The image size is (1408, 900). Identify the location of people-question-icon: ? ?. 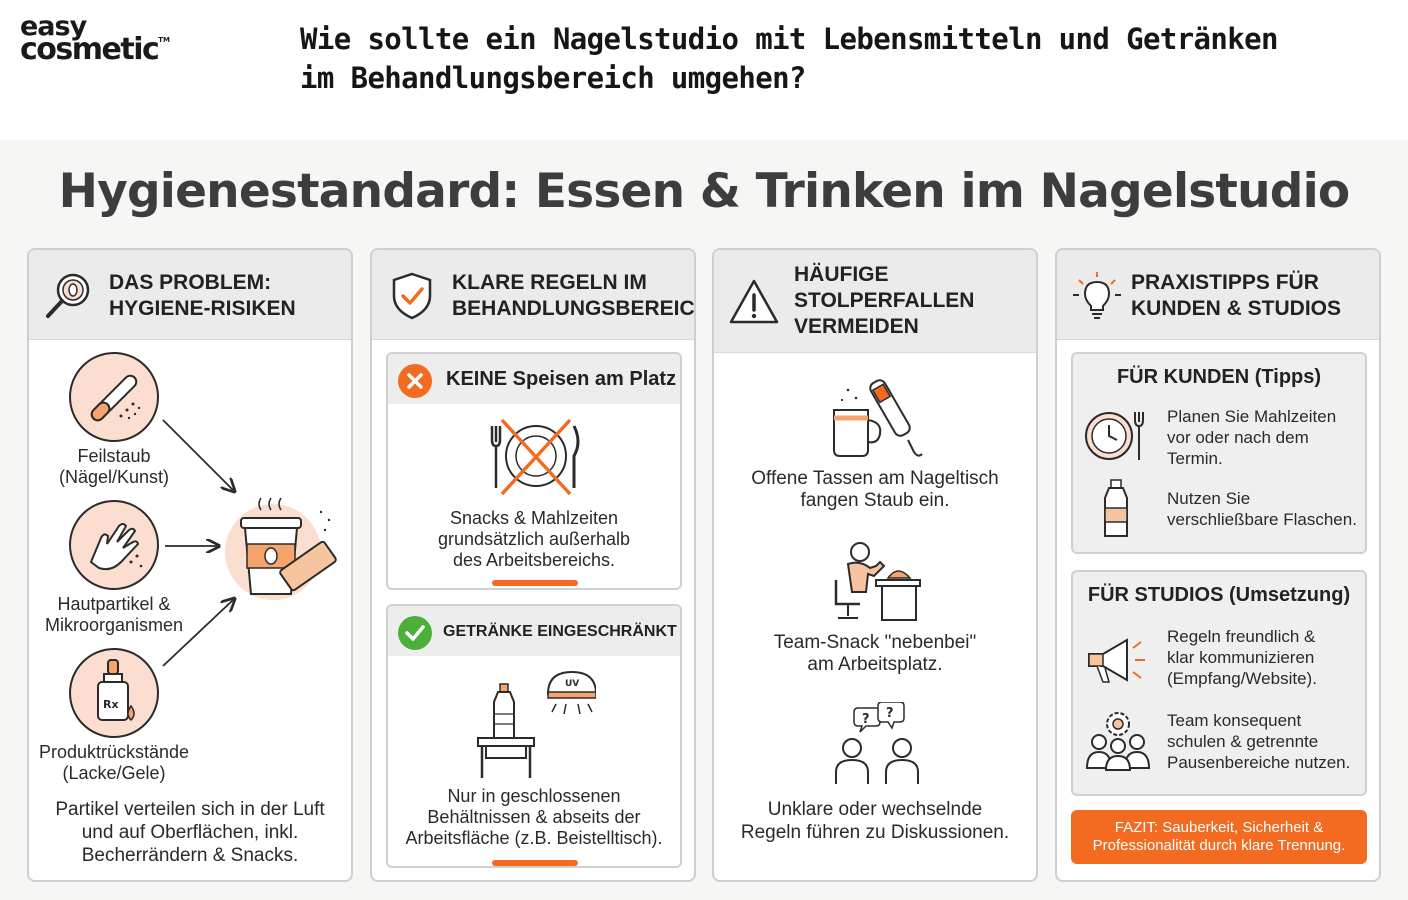
(880, 744).